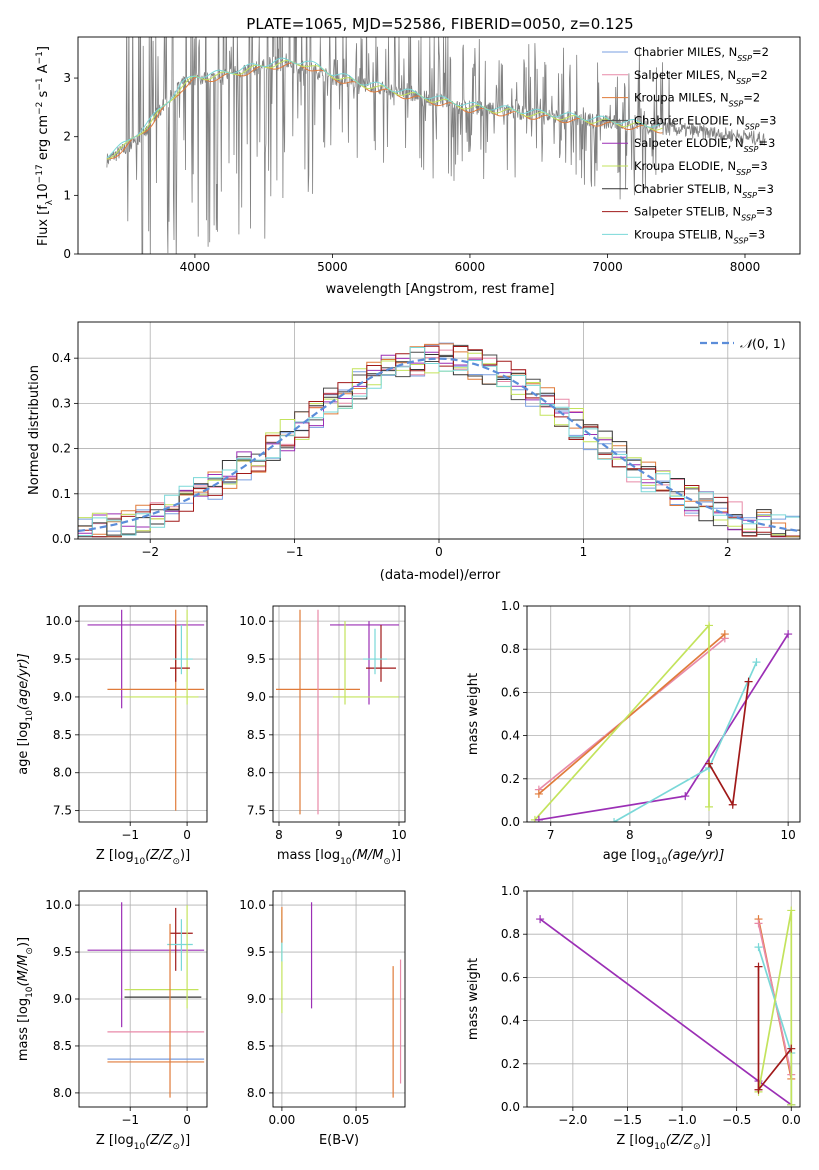 The height and width of the screenshot is (1170, 819). I want to click on x-tick-label: 8, so click(279, 835).